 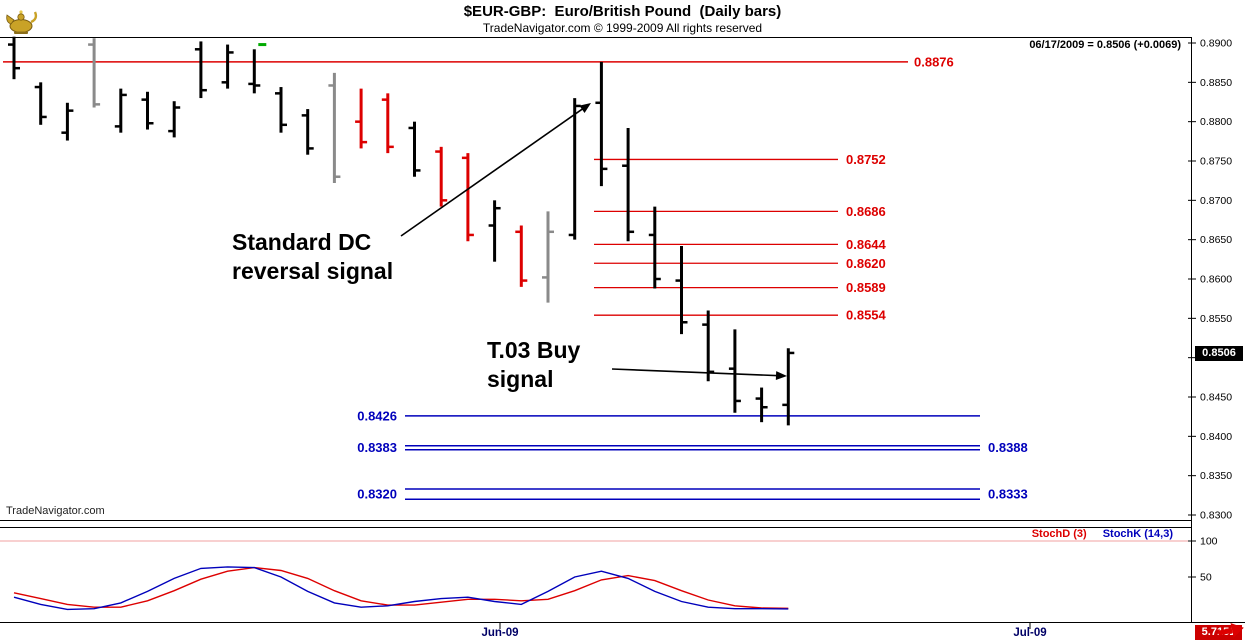 I want to click on swing-level-label: 0.8644, so click(x=866, y=244).